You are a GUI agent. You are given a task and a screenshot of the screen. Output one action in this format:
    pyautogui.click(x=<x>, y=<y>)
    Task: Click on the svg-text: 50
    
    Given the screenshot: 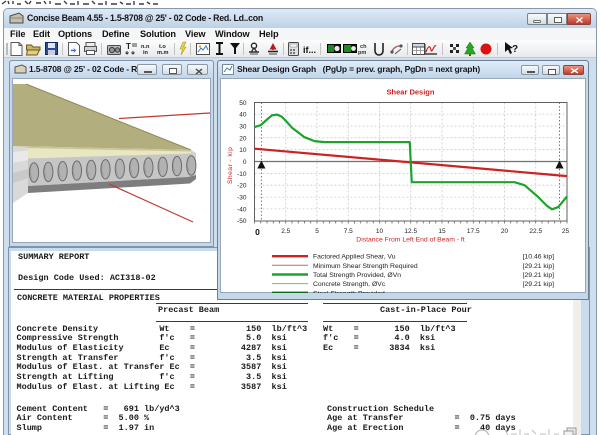 What is the action you would take?
    pyautogui.click(x=243, y=103)
    